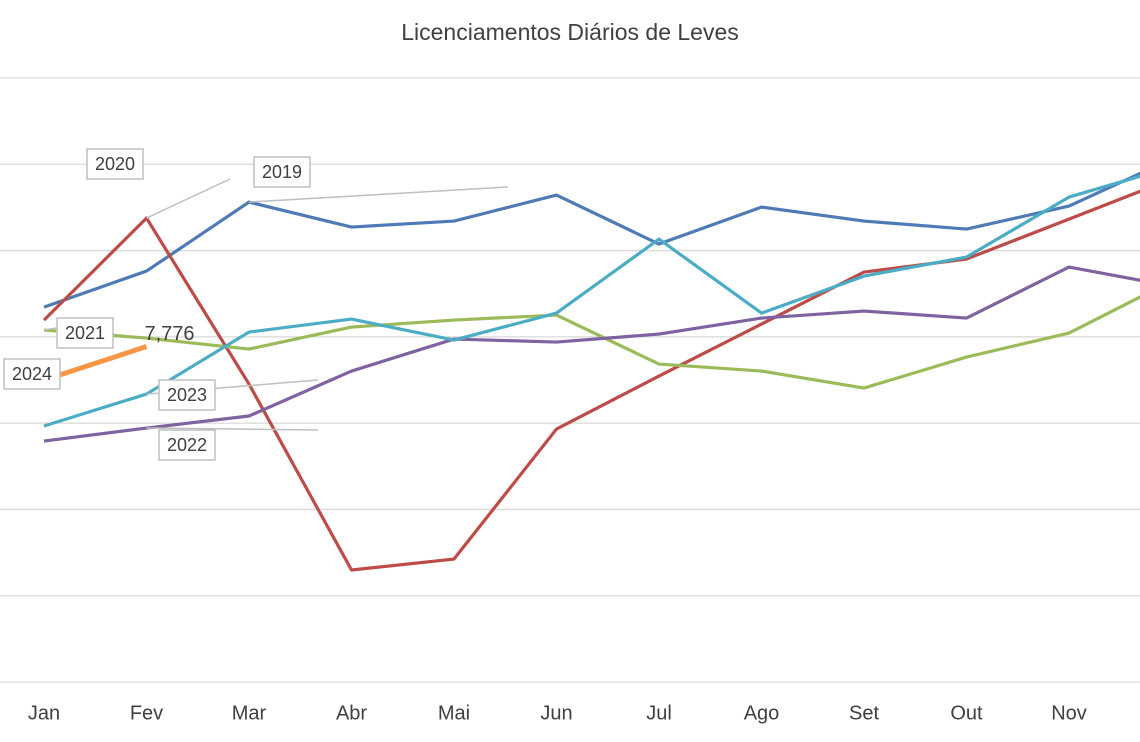  Describe the element at coordinates (232, 395) in the screenshot. I see `series-callout: 2023` at that location.